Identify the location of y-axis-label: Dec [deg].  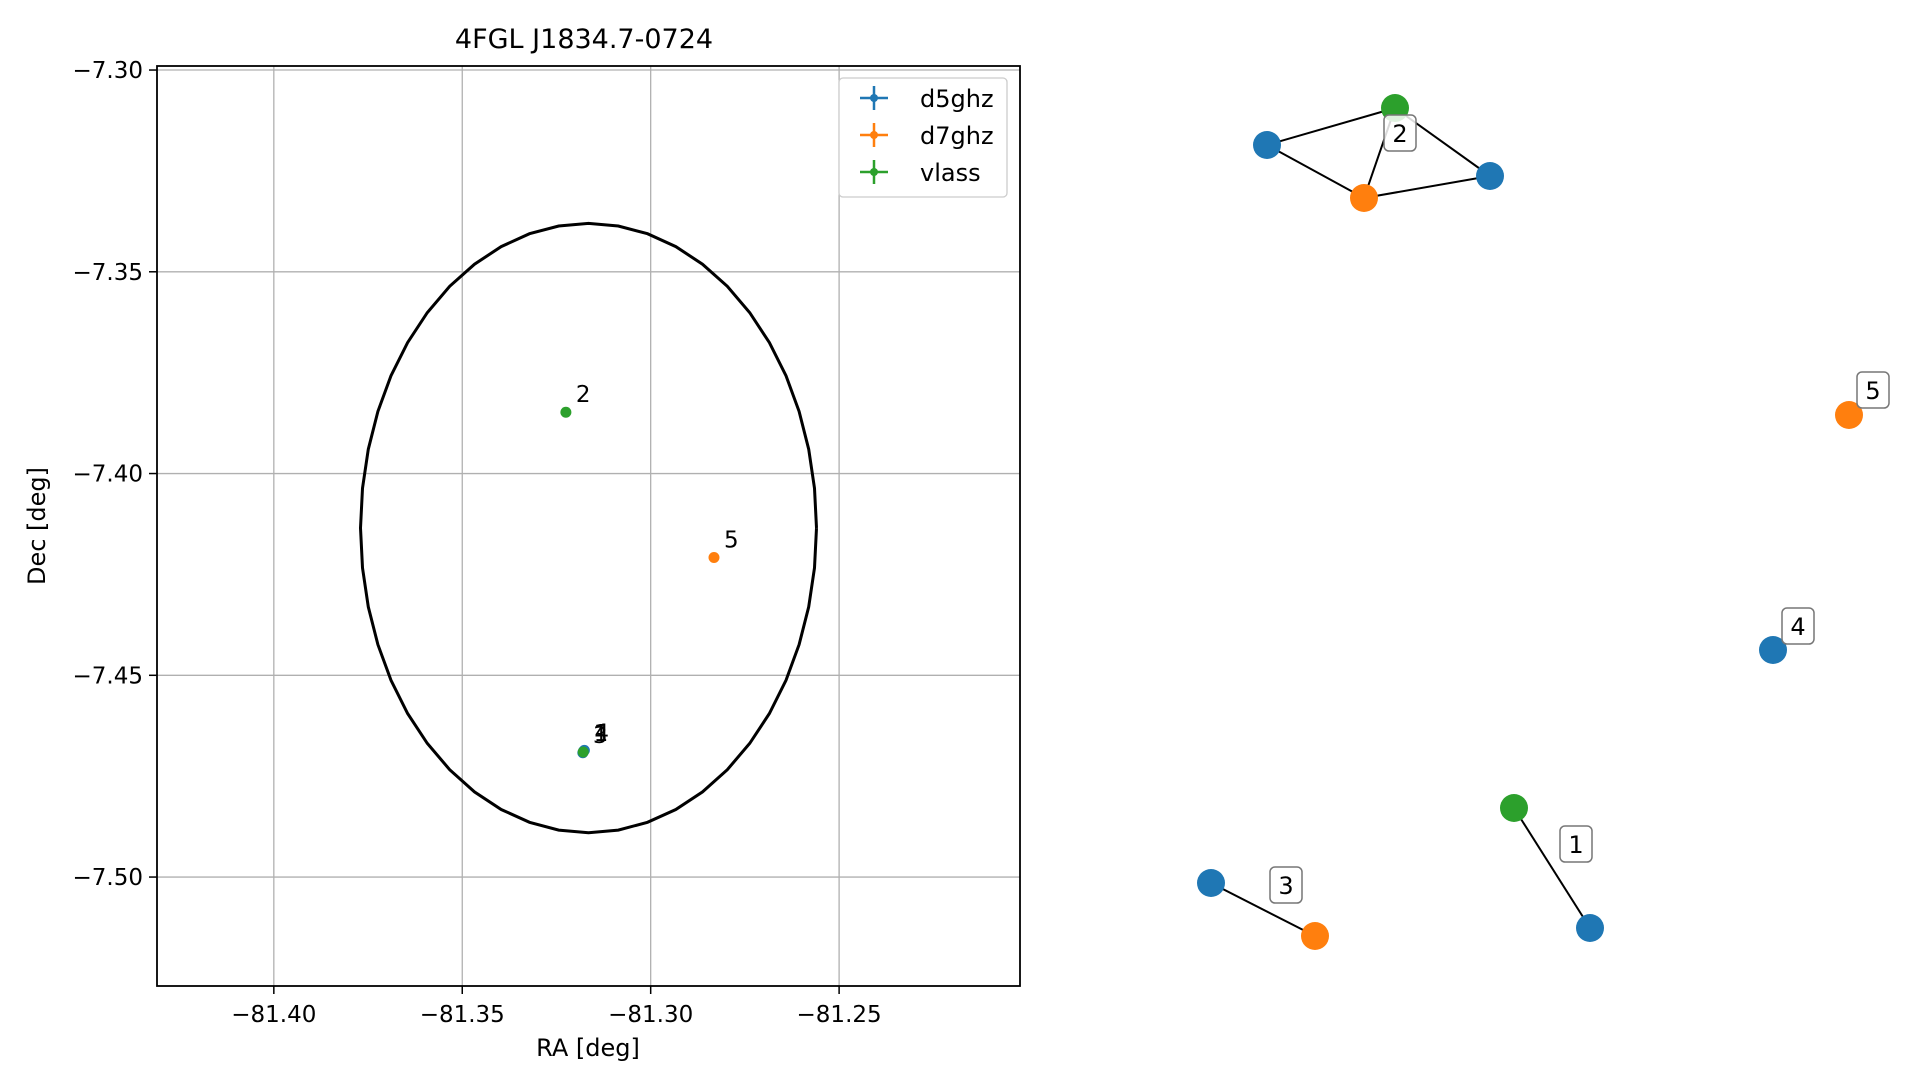
(37, 526).